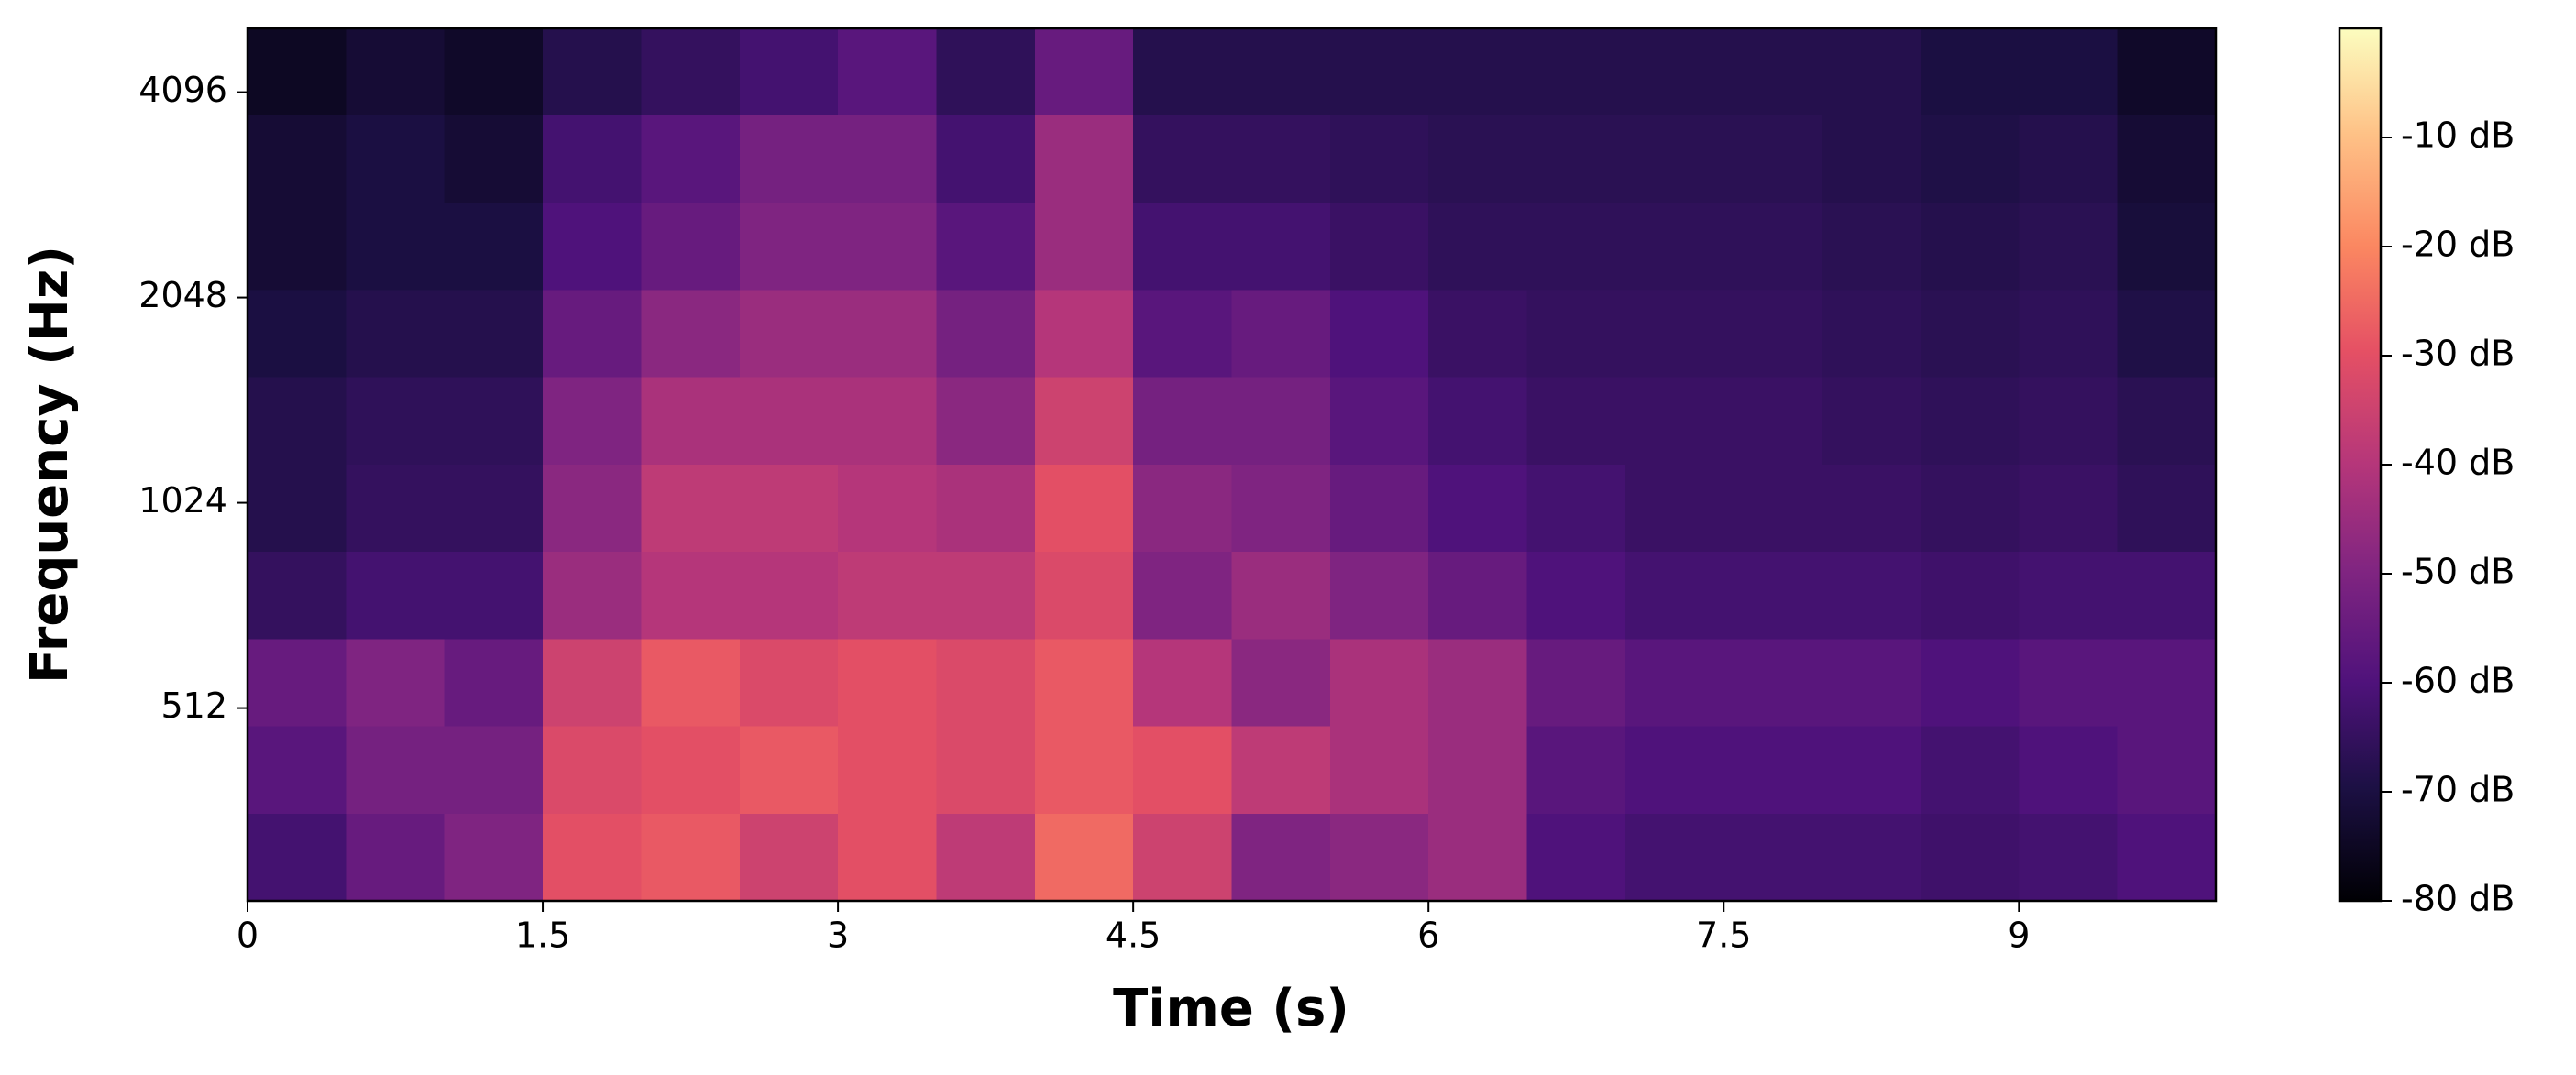 Image resolution: width=2576 pixels, height=1075 pixels. I want to click on x-tick-label: 1.5, so click(542, 936).